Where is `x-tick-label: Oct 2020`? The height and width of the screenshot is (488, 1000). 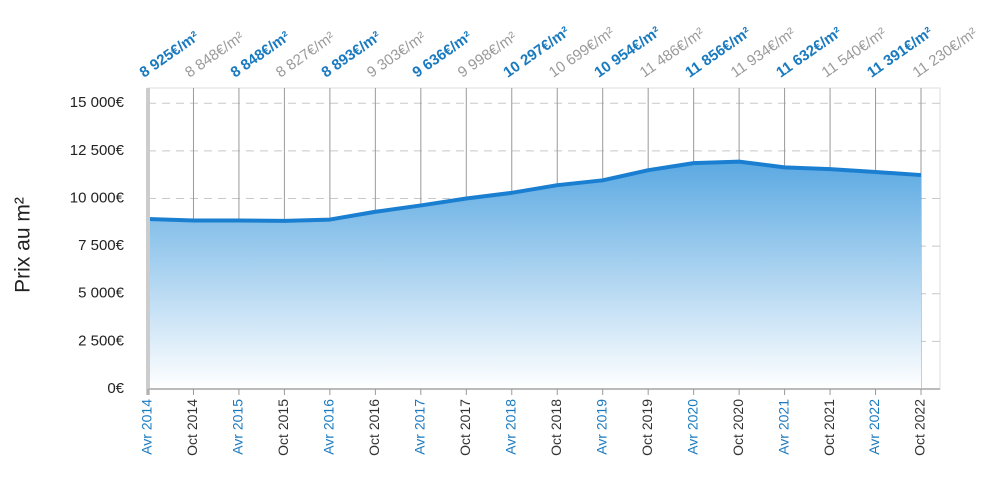 x-tick-label: Oct 2020 is located at coordinates (738, 427).